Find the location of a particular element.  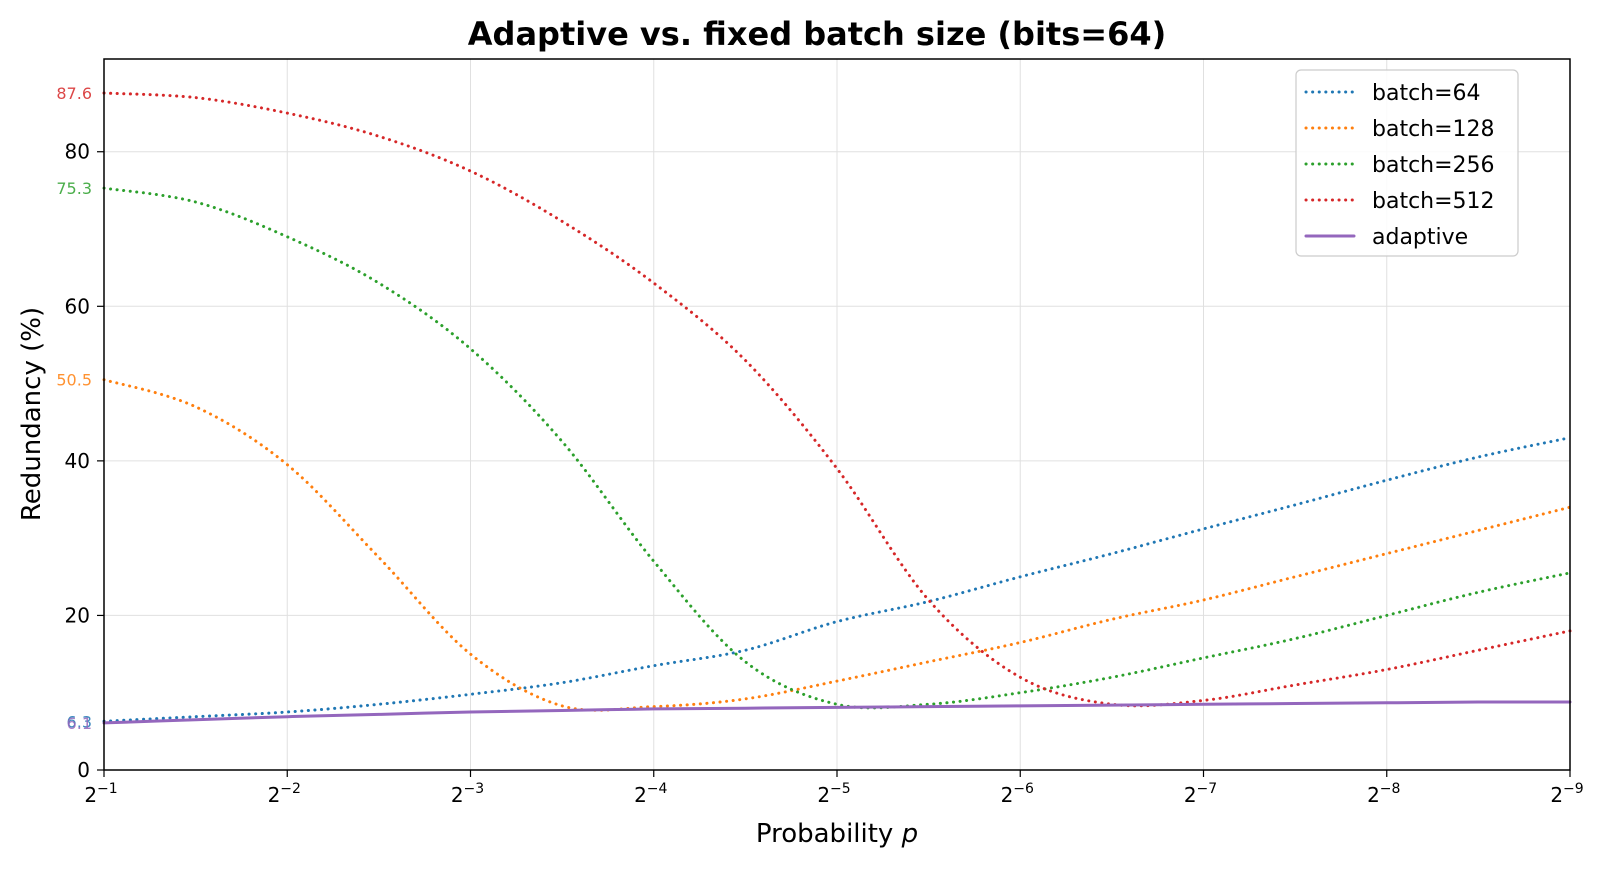

x-tick-exponent: −8 is located at coordinates (1390, 789).